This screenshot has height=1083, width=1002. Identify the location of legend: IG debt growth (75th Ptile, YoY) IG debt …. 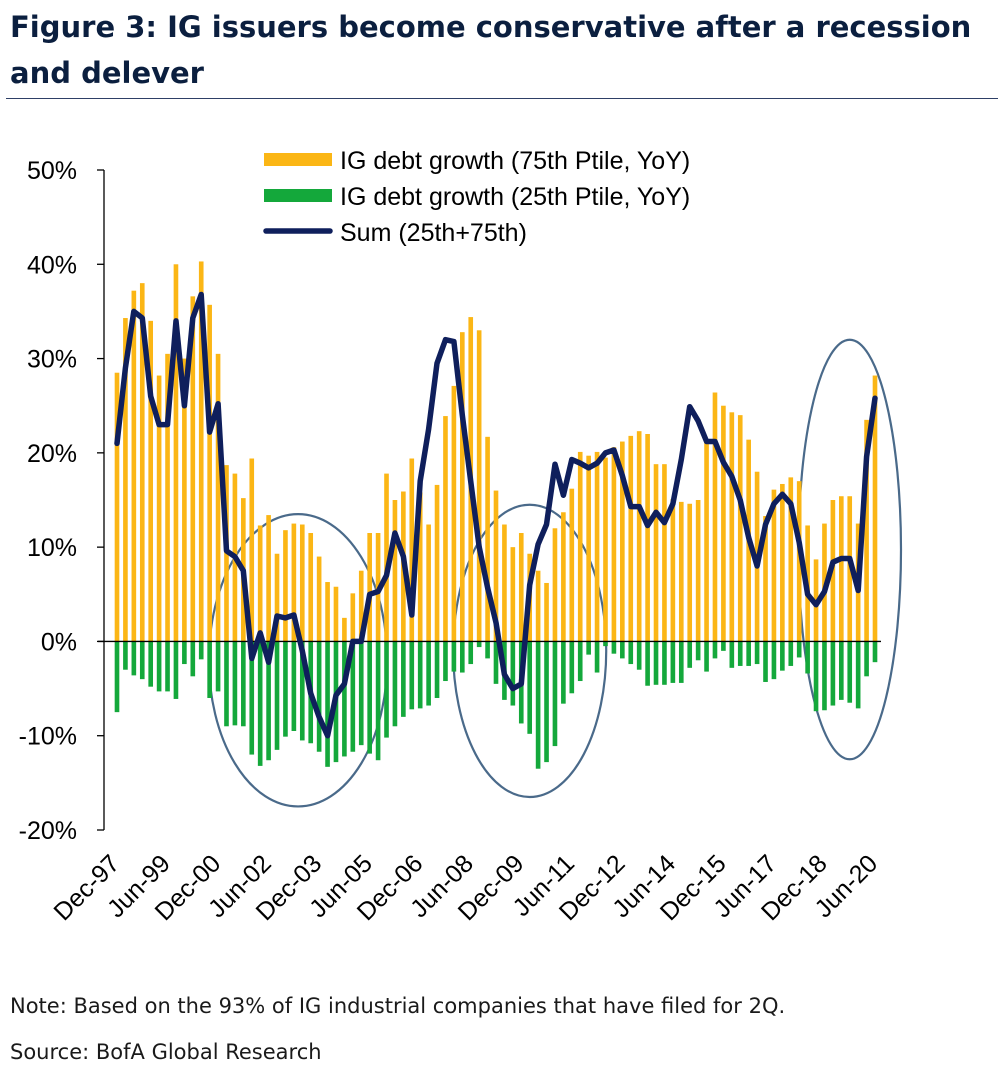
(476, 197).